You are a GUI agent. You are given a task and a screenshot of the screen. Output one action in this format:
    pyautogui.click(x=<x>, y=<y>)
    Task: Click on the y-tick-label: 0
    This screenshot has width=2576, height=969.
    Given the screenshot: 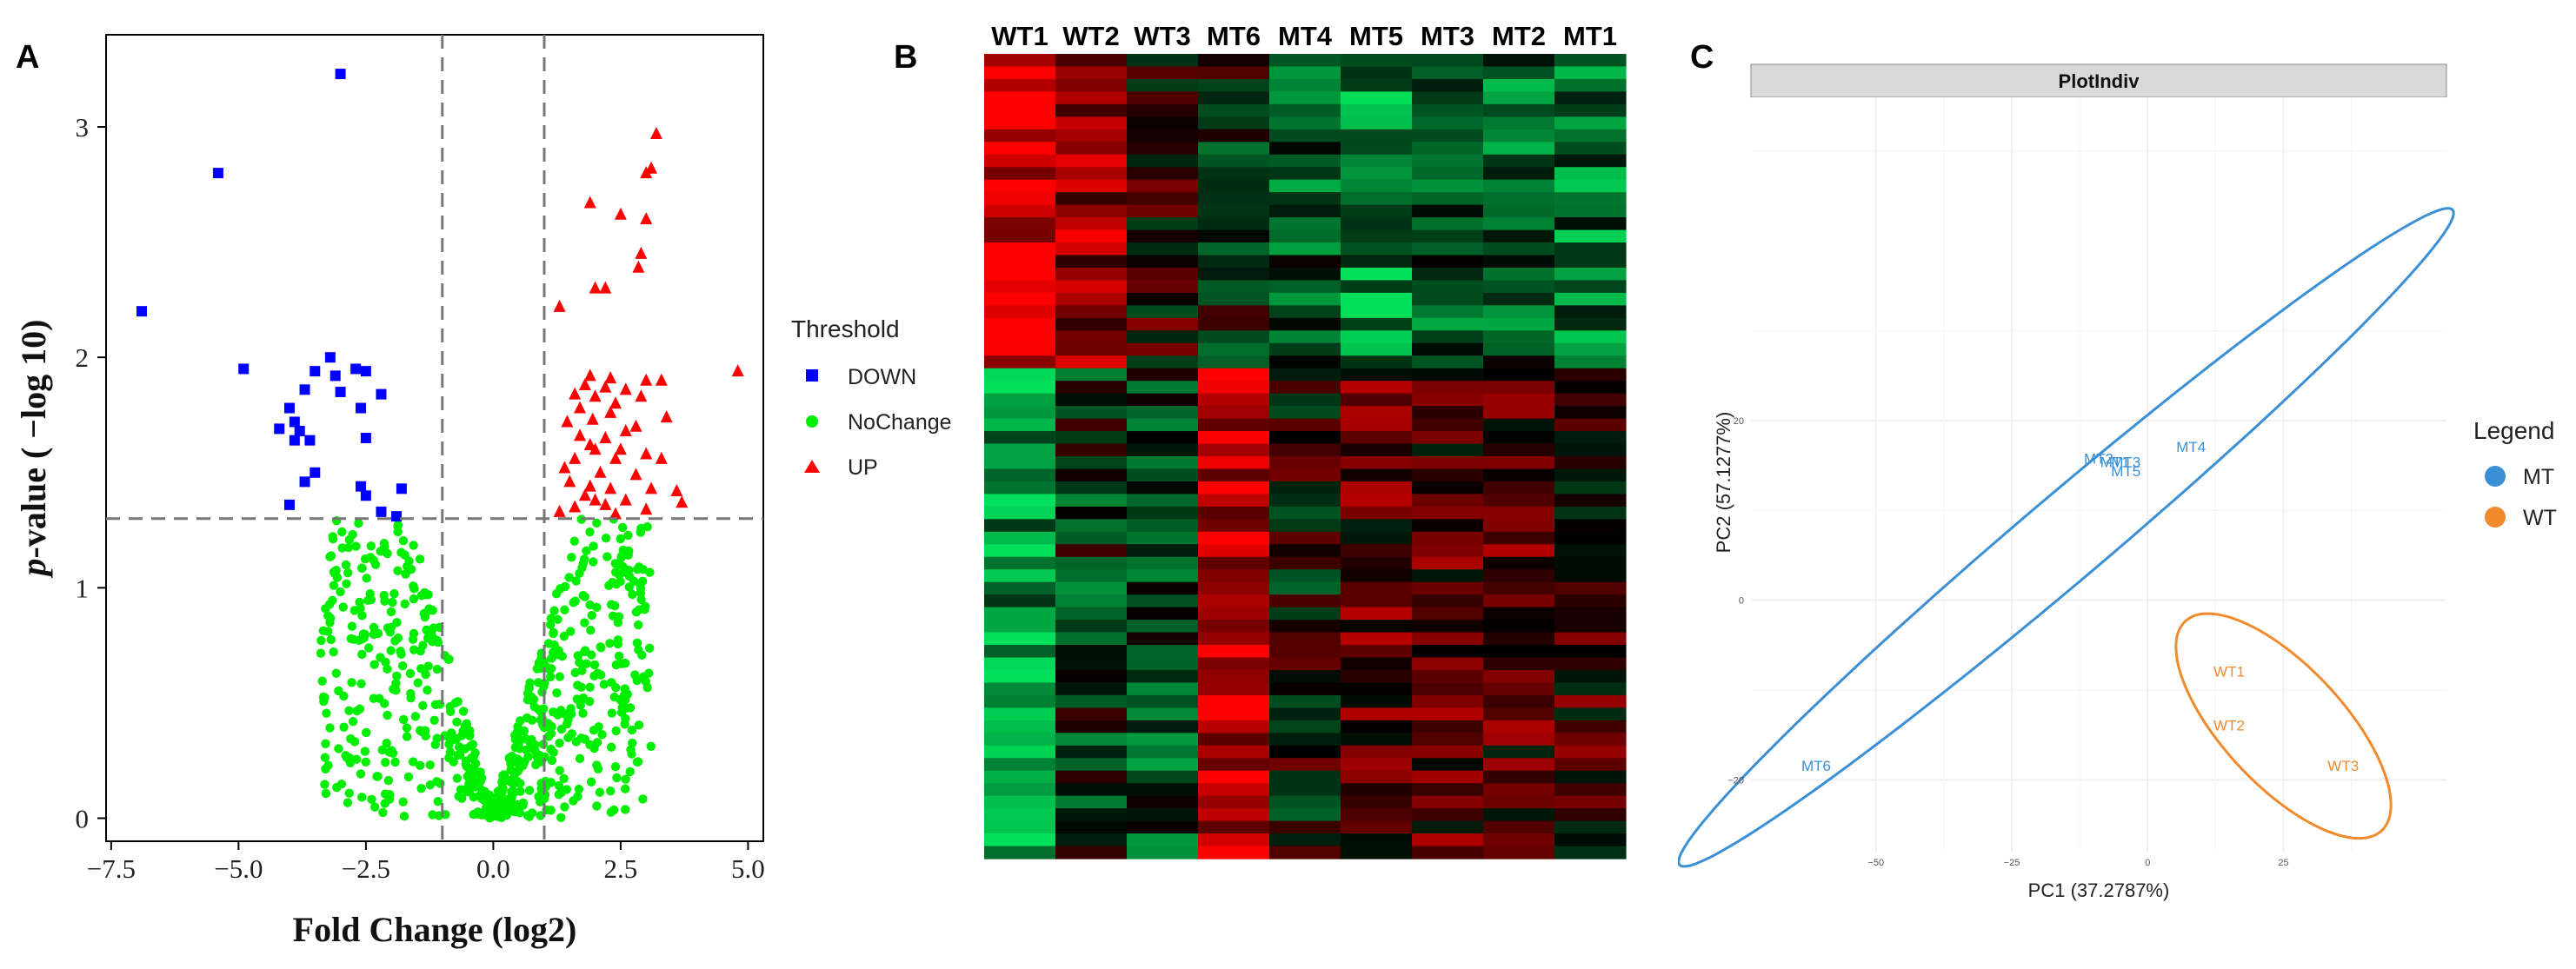 What is the action you would take?
    pyautogui.click(x=83, y=818)
    